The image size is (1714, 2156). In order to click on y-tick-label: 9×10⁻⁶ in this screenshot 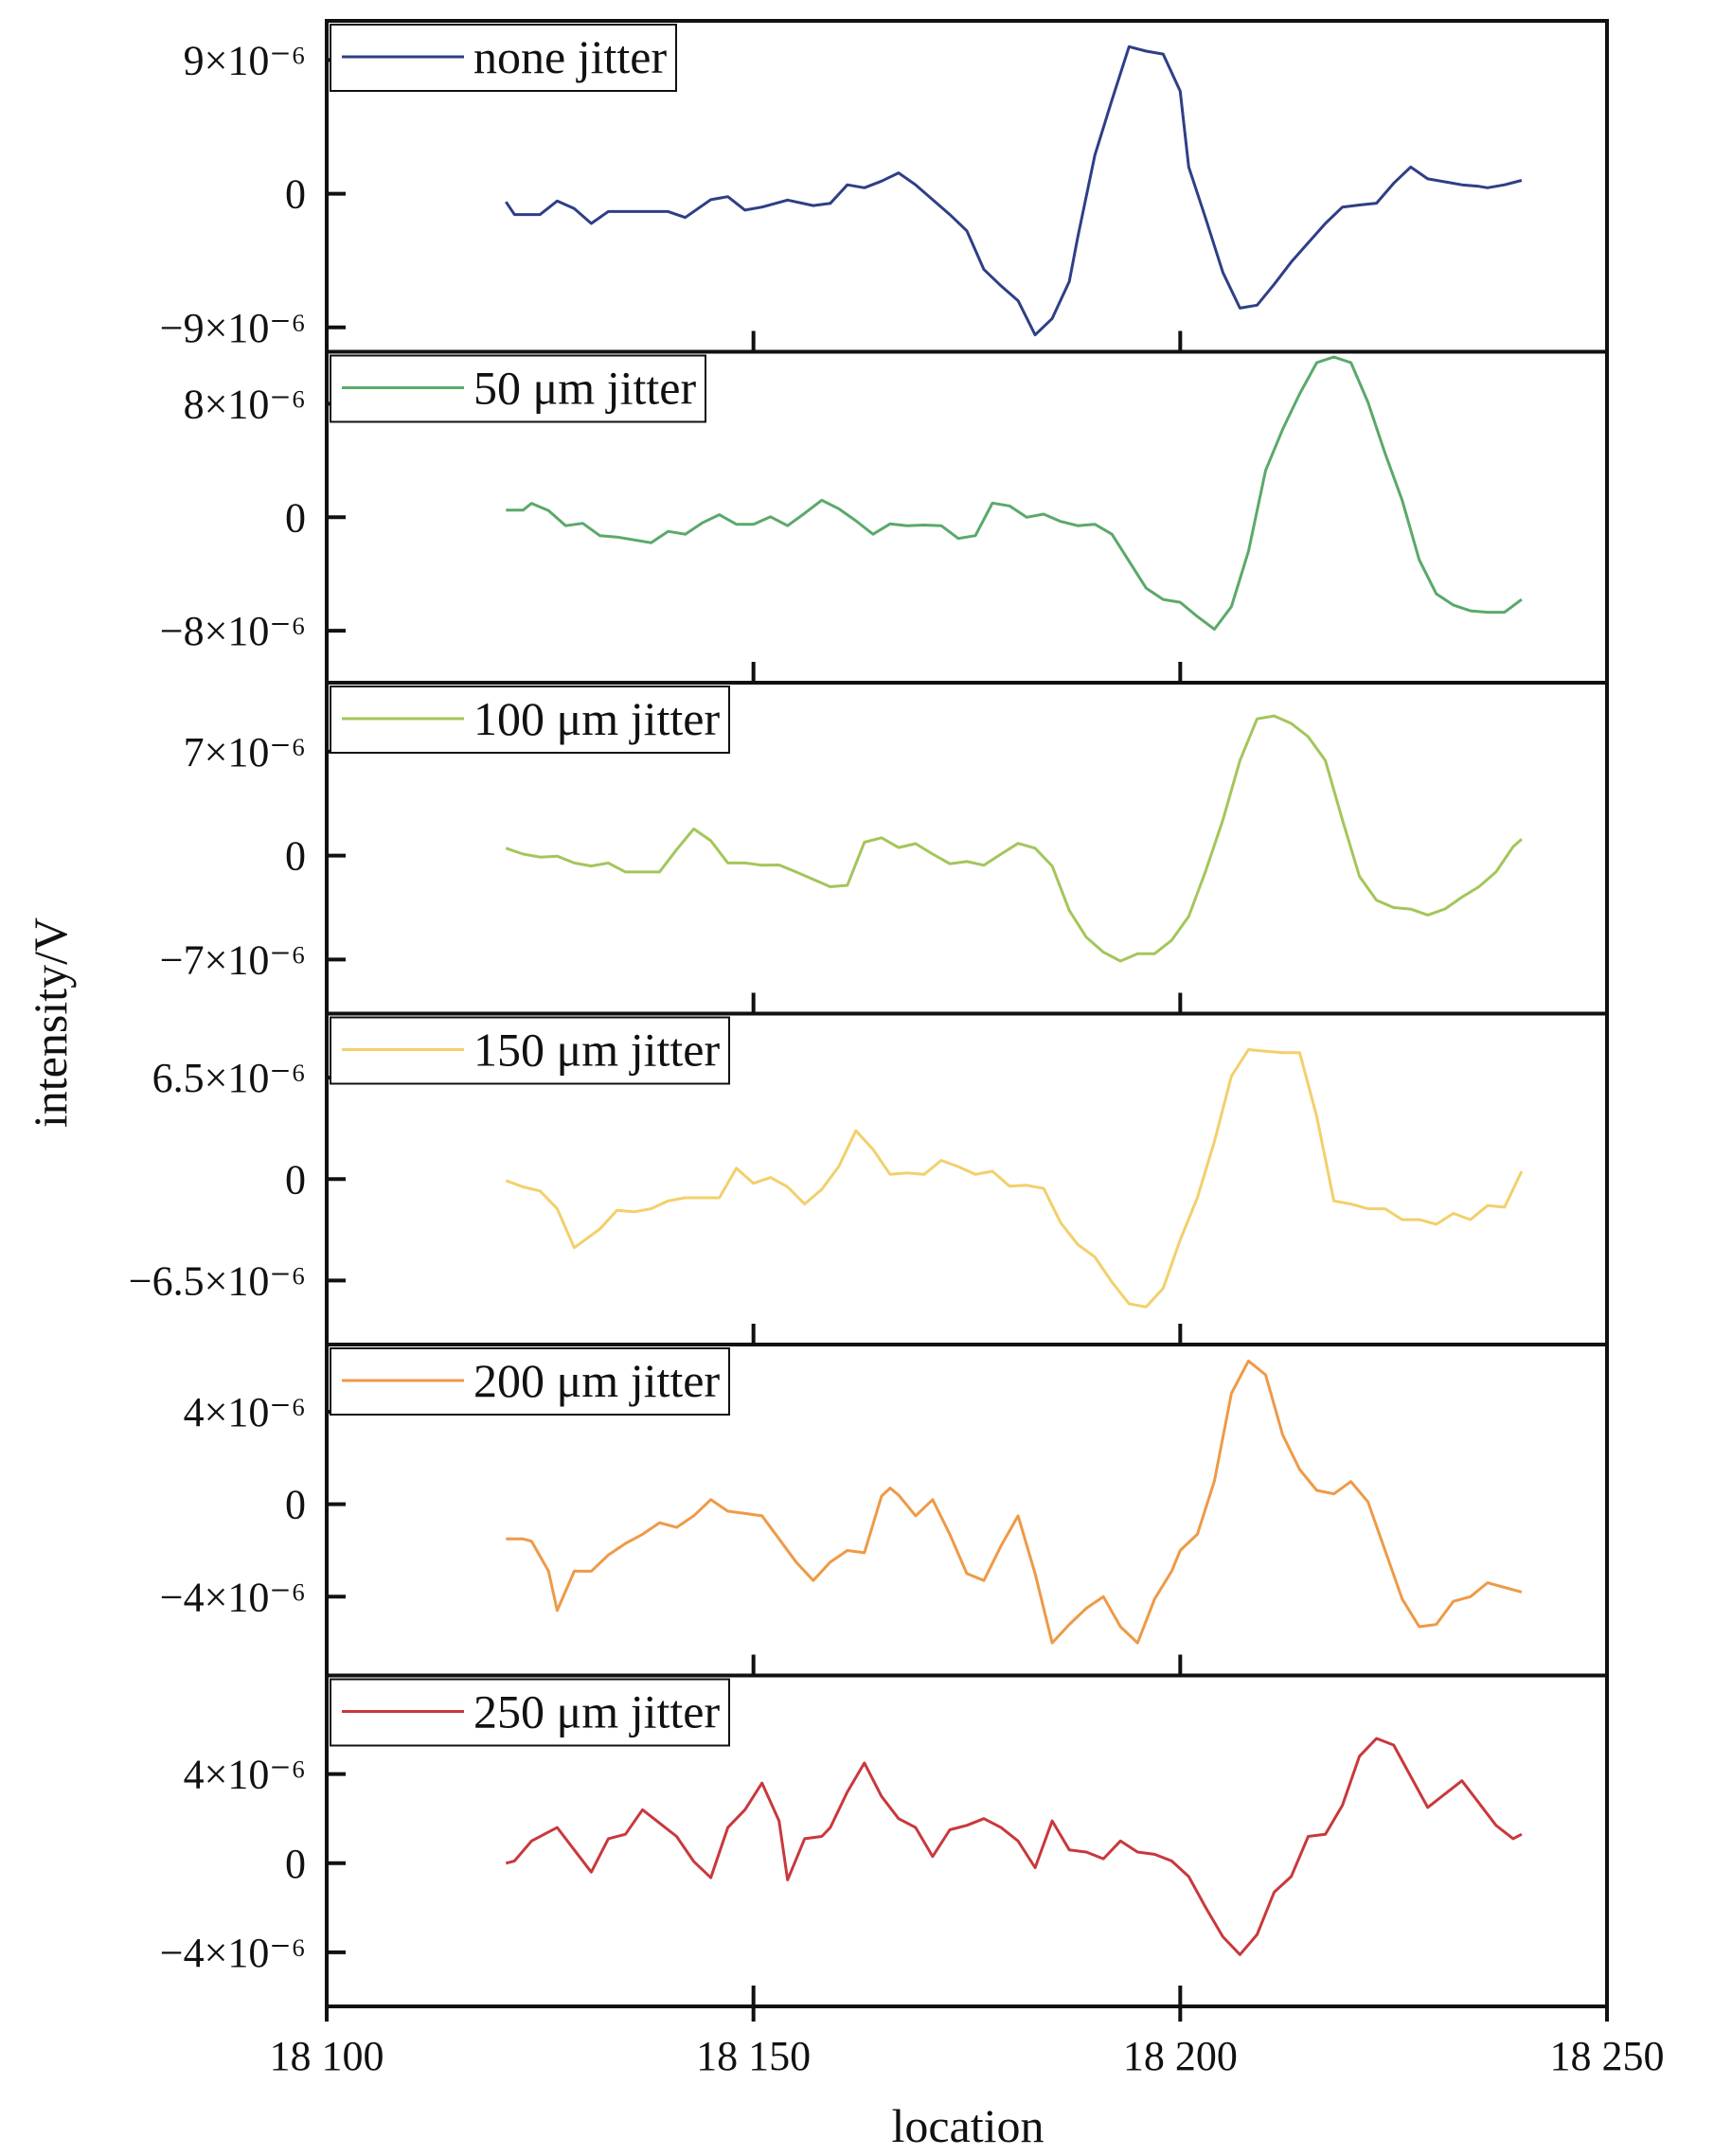, I will do `click(245, 60)`.